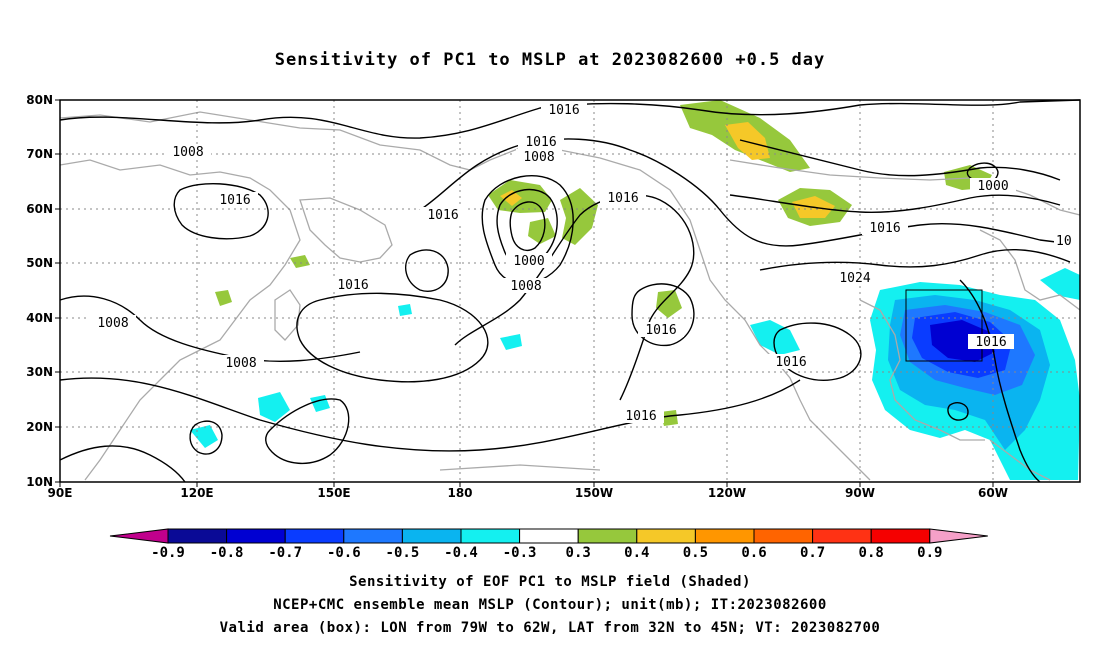 The width and height of the screenshot is (1100, 650). What do you see at coordinates (871, 553) in the screenshot?
I see `colorbar-label: 0.8` at bounding box center [871, 553].